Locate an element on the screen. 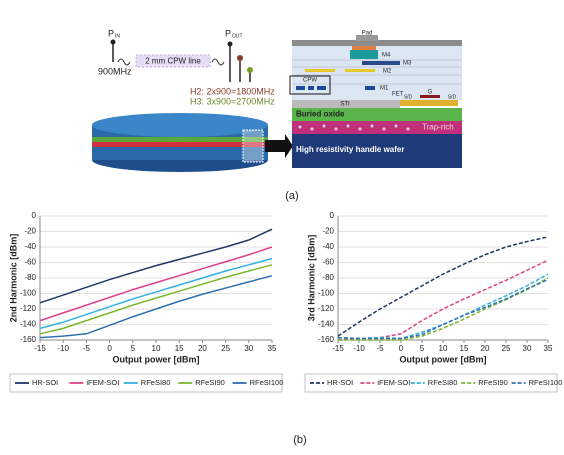 Image resolution: width=564 pixels, height=455 pixels. x-tick-label: 25 is located at coordinates (225, 348).